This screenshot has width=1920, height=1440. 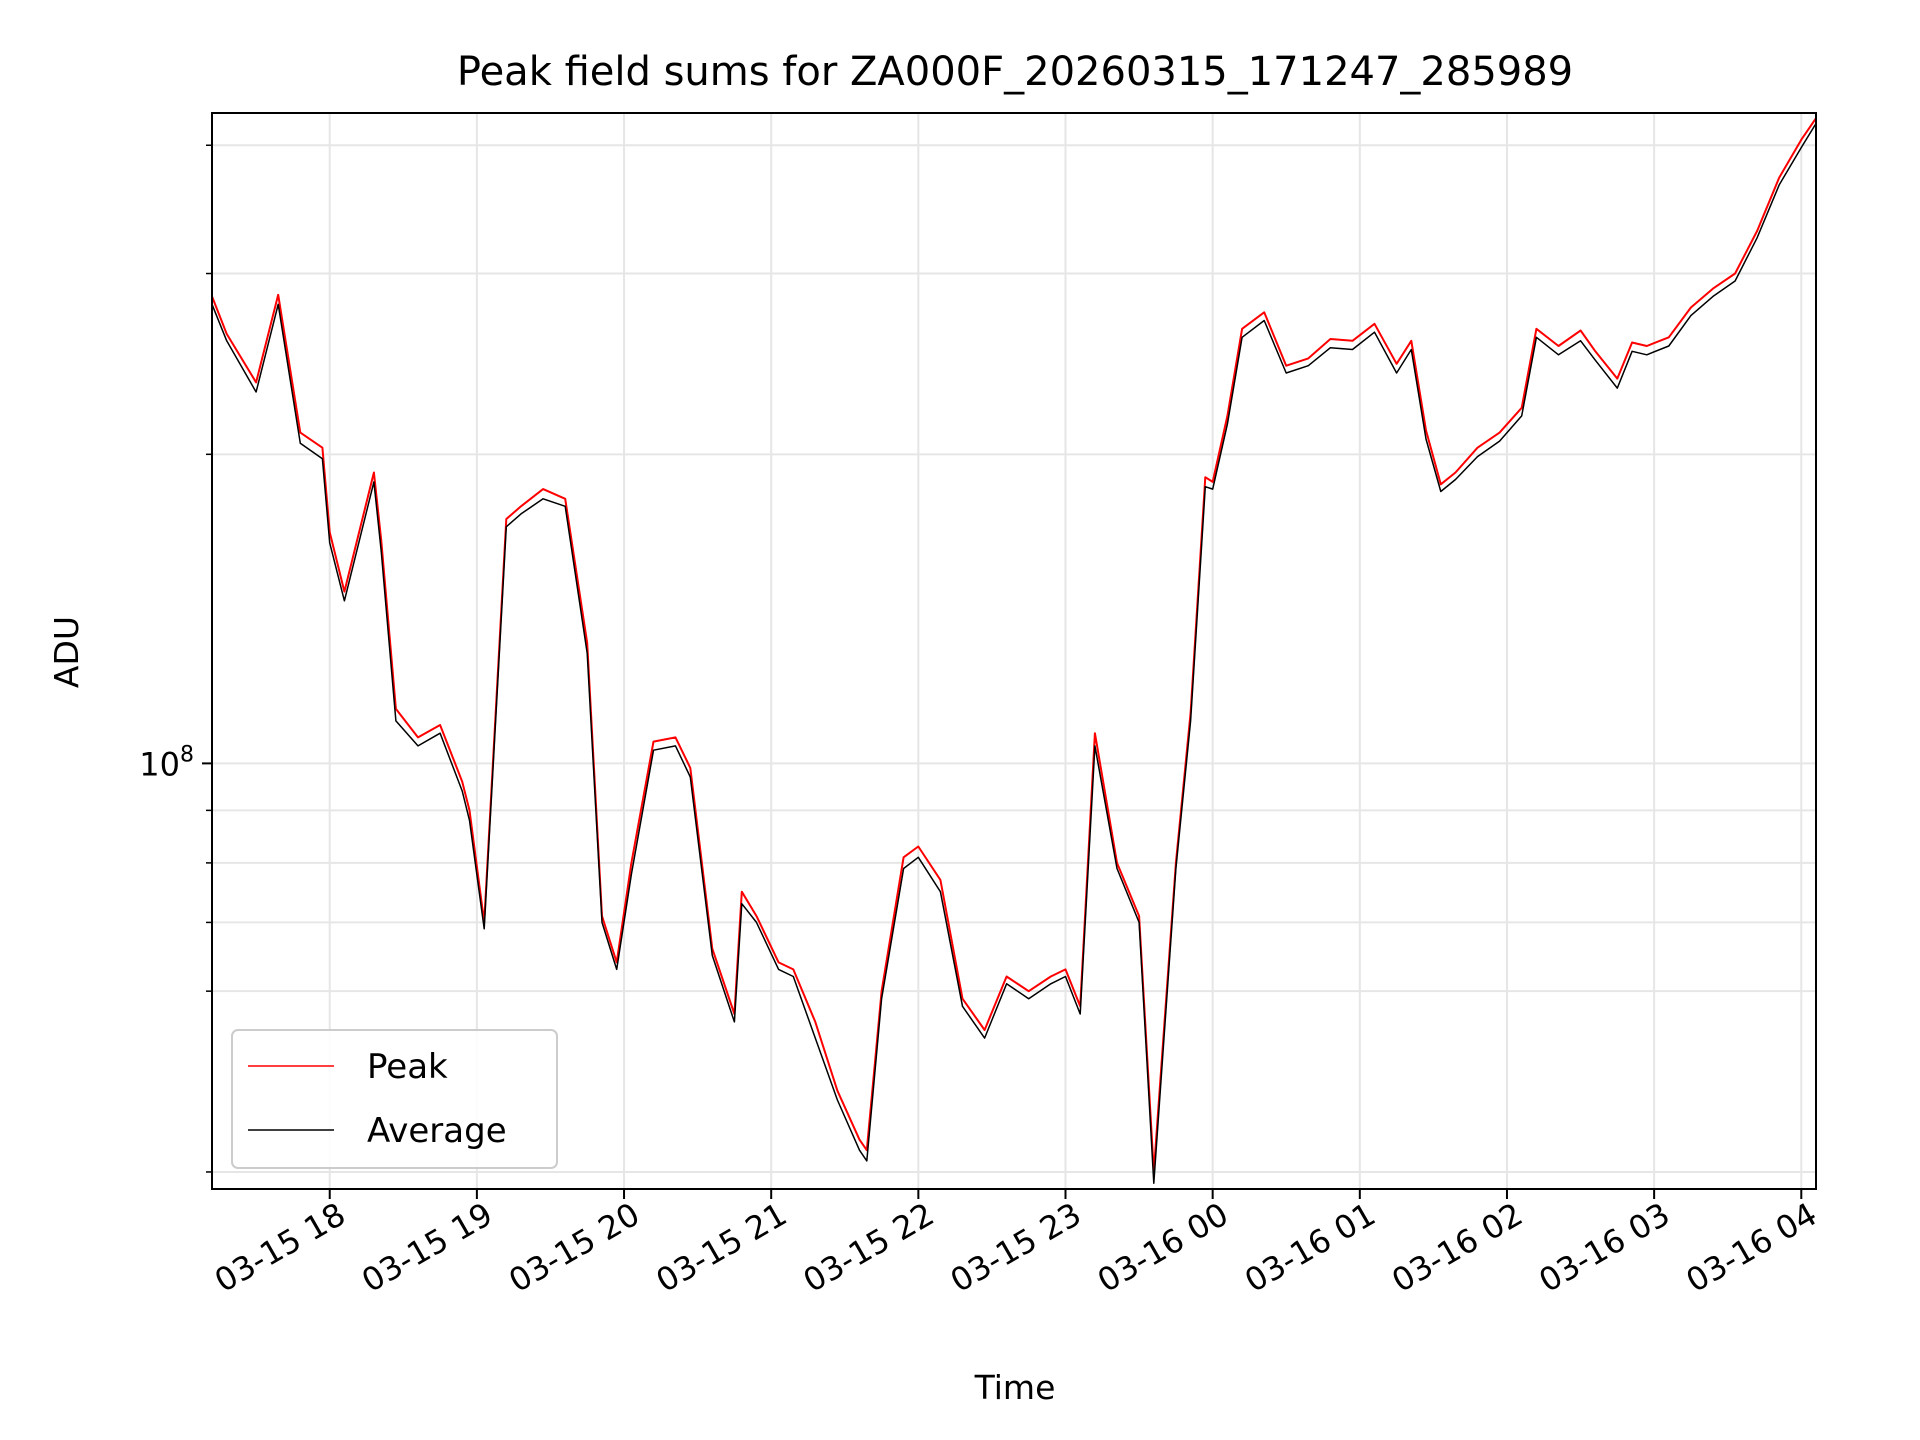 I want to click on y-axis: 108, so click(x=175, y=658).